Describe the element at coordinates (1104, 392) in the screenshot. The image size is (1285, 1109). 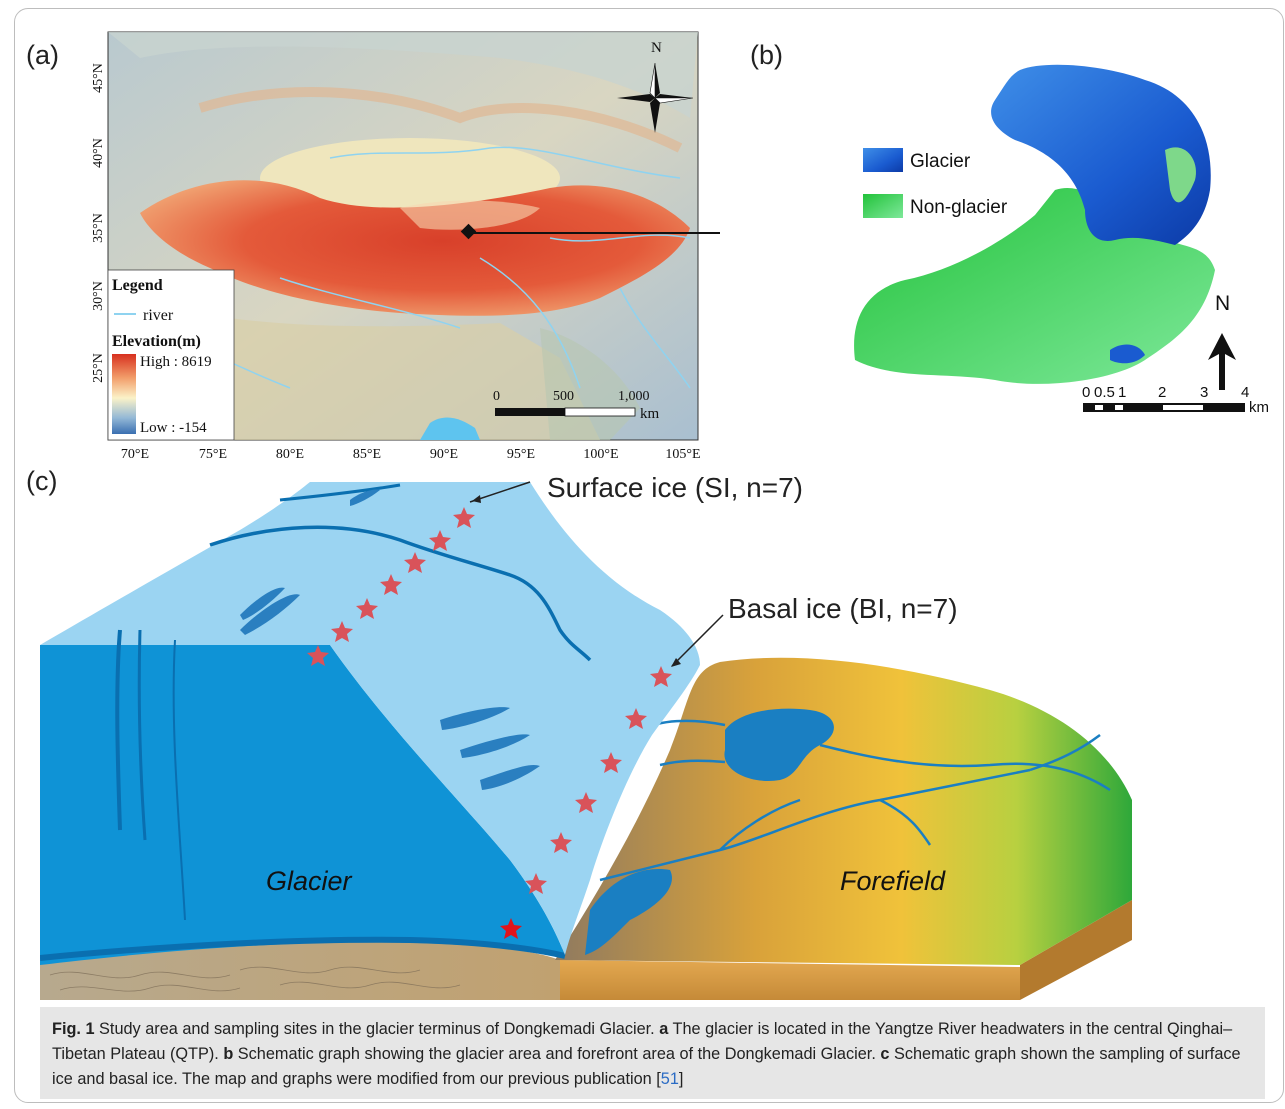
I see `scale-b-tick: 0.5` at that location.